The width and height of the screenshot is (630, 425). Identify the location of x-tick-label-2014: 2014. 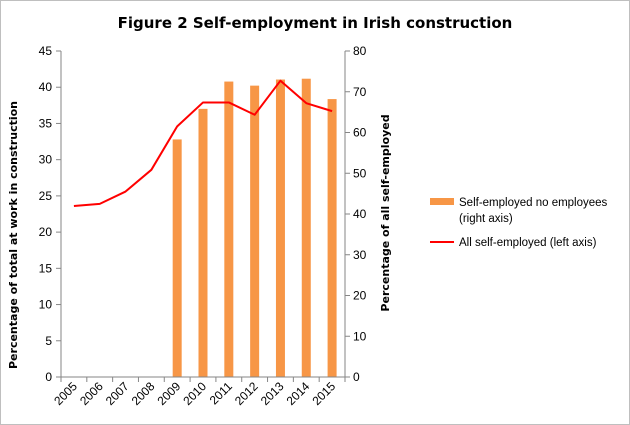
(298, 393).